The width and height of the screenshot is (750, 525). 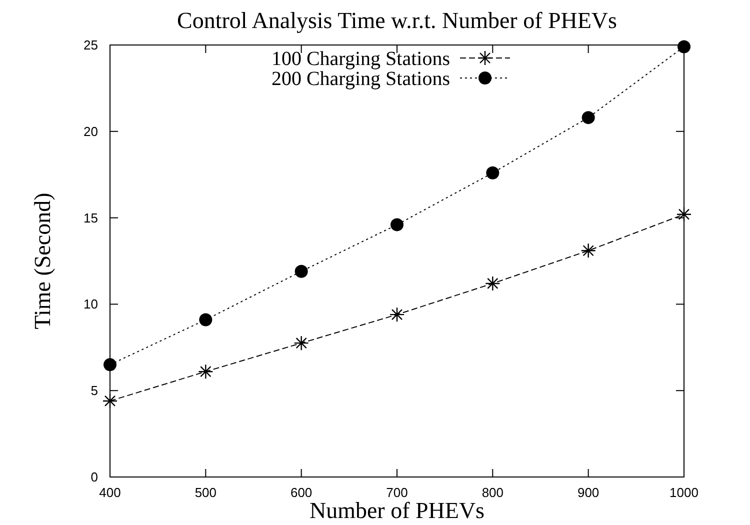 What do you see at coordinates (94, 390) in the screenshot?
I see `y-tick-label: 5` at bounding box center [94, 390].